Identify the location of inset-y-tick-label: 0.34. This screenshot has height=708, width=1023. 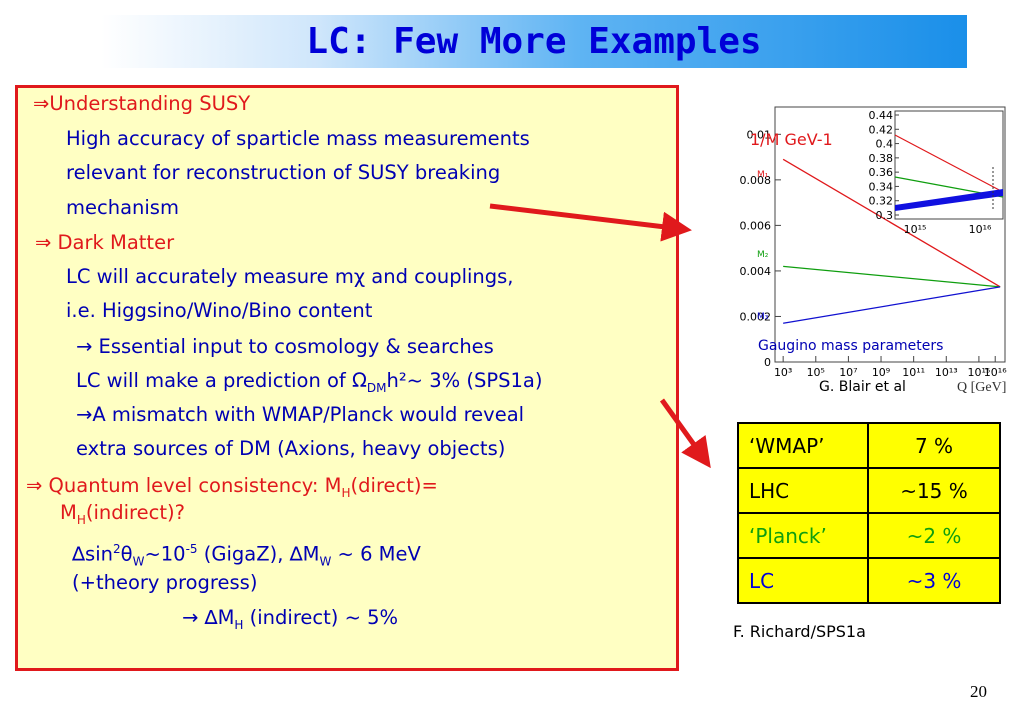
(881, 186).